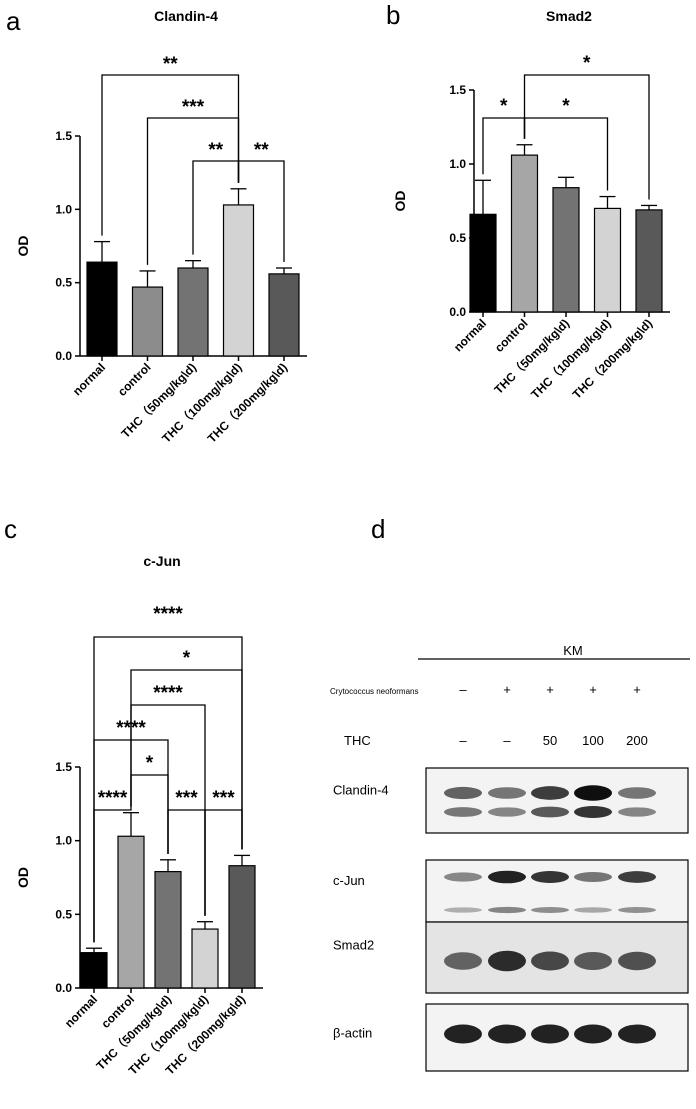 This screenshot has width=696, height=1109. Describe the element at coordinates (612, 359) in the screenshot. I see `category-label: THC（200mg/kg\d)` at that location.